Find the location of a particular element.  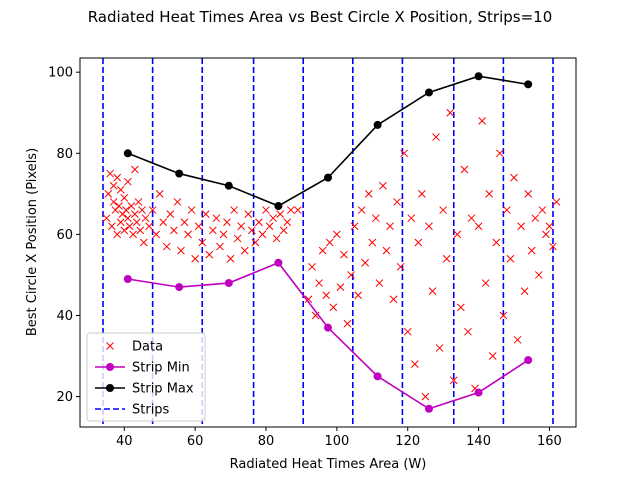

x-tick-label: 40 is located at coordinates (124, 441).